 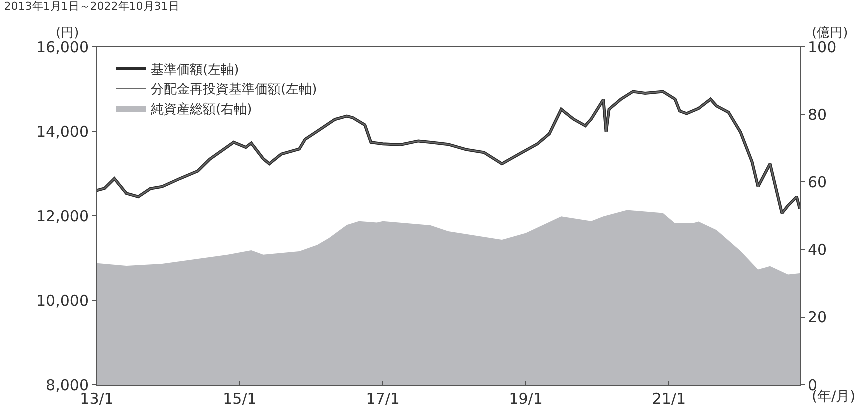 I want to click on x-tick-label: 21/1, so click(x=669, y=399).